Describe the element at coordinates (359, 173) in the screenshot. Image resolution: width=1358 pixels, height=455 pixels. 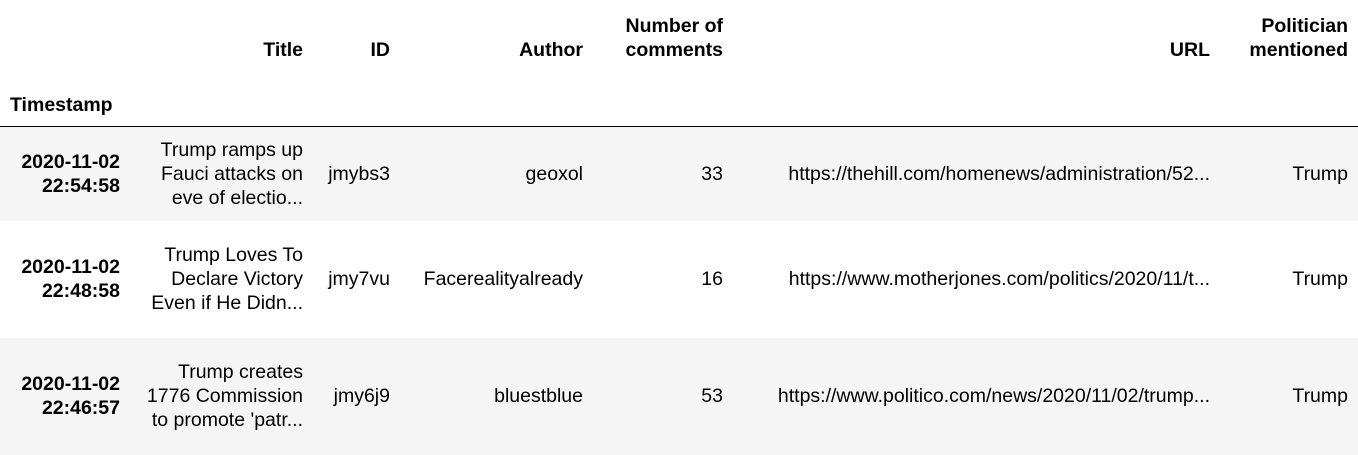
I see `id-cell: jmybs3` at that location.